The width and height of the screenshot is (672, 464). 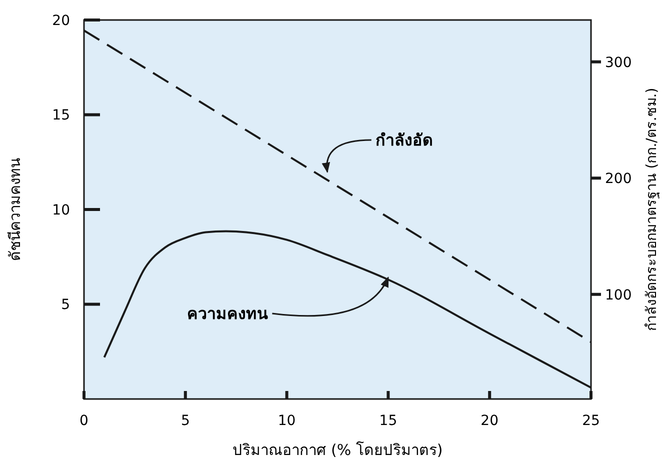 I want to click on x-tick-label: 5, so click(x=185, y=421).